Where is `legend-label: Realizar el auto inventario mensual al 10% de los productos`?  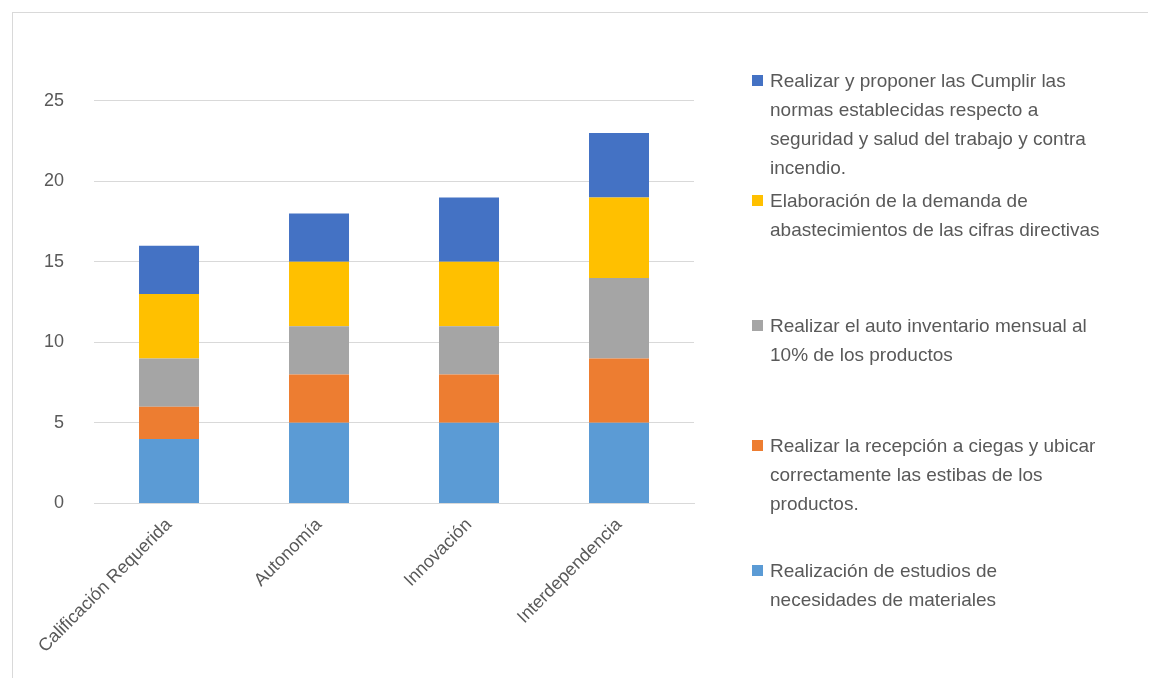
legend-label: Realizar el auto inventario mensual al 10% de los productos is located at coordinates (928, 340).